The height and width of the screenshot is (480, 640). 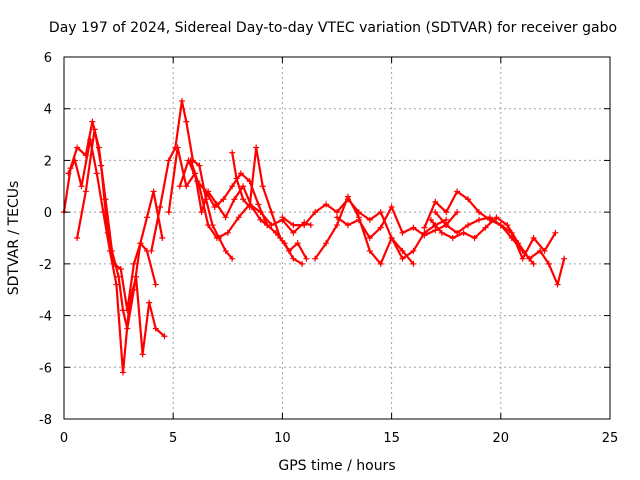 What do you see at coordinates (173, 438) in the screenshot?
I see `x-tick-label: 5` at bounding box center [173, 438].